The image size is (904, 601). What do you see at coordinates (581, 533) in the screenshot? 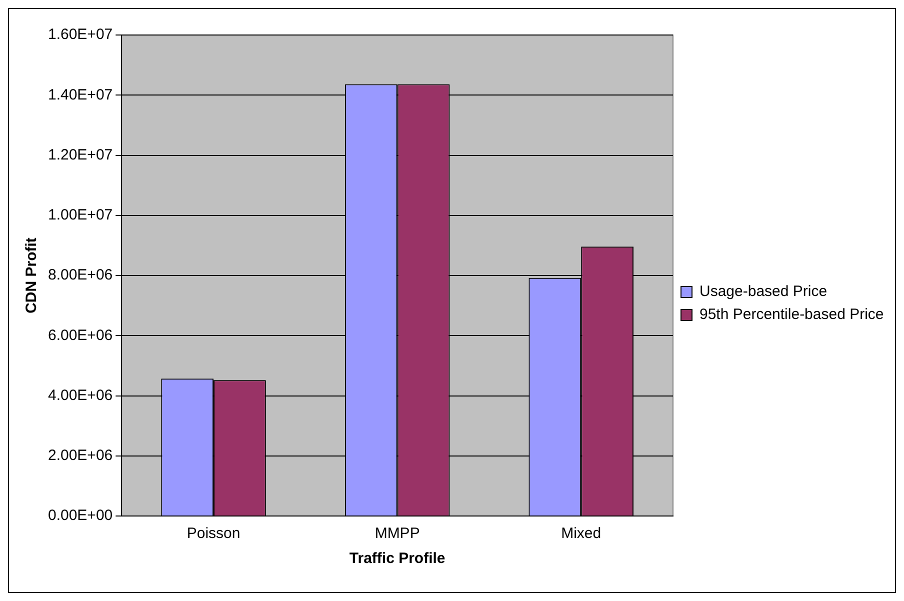
I see `x-tick-label: Mixed` at bounding box center [581, 533].